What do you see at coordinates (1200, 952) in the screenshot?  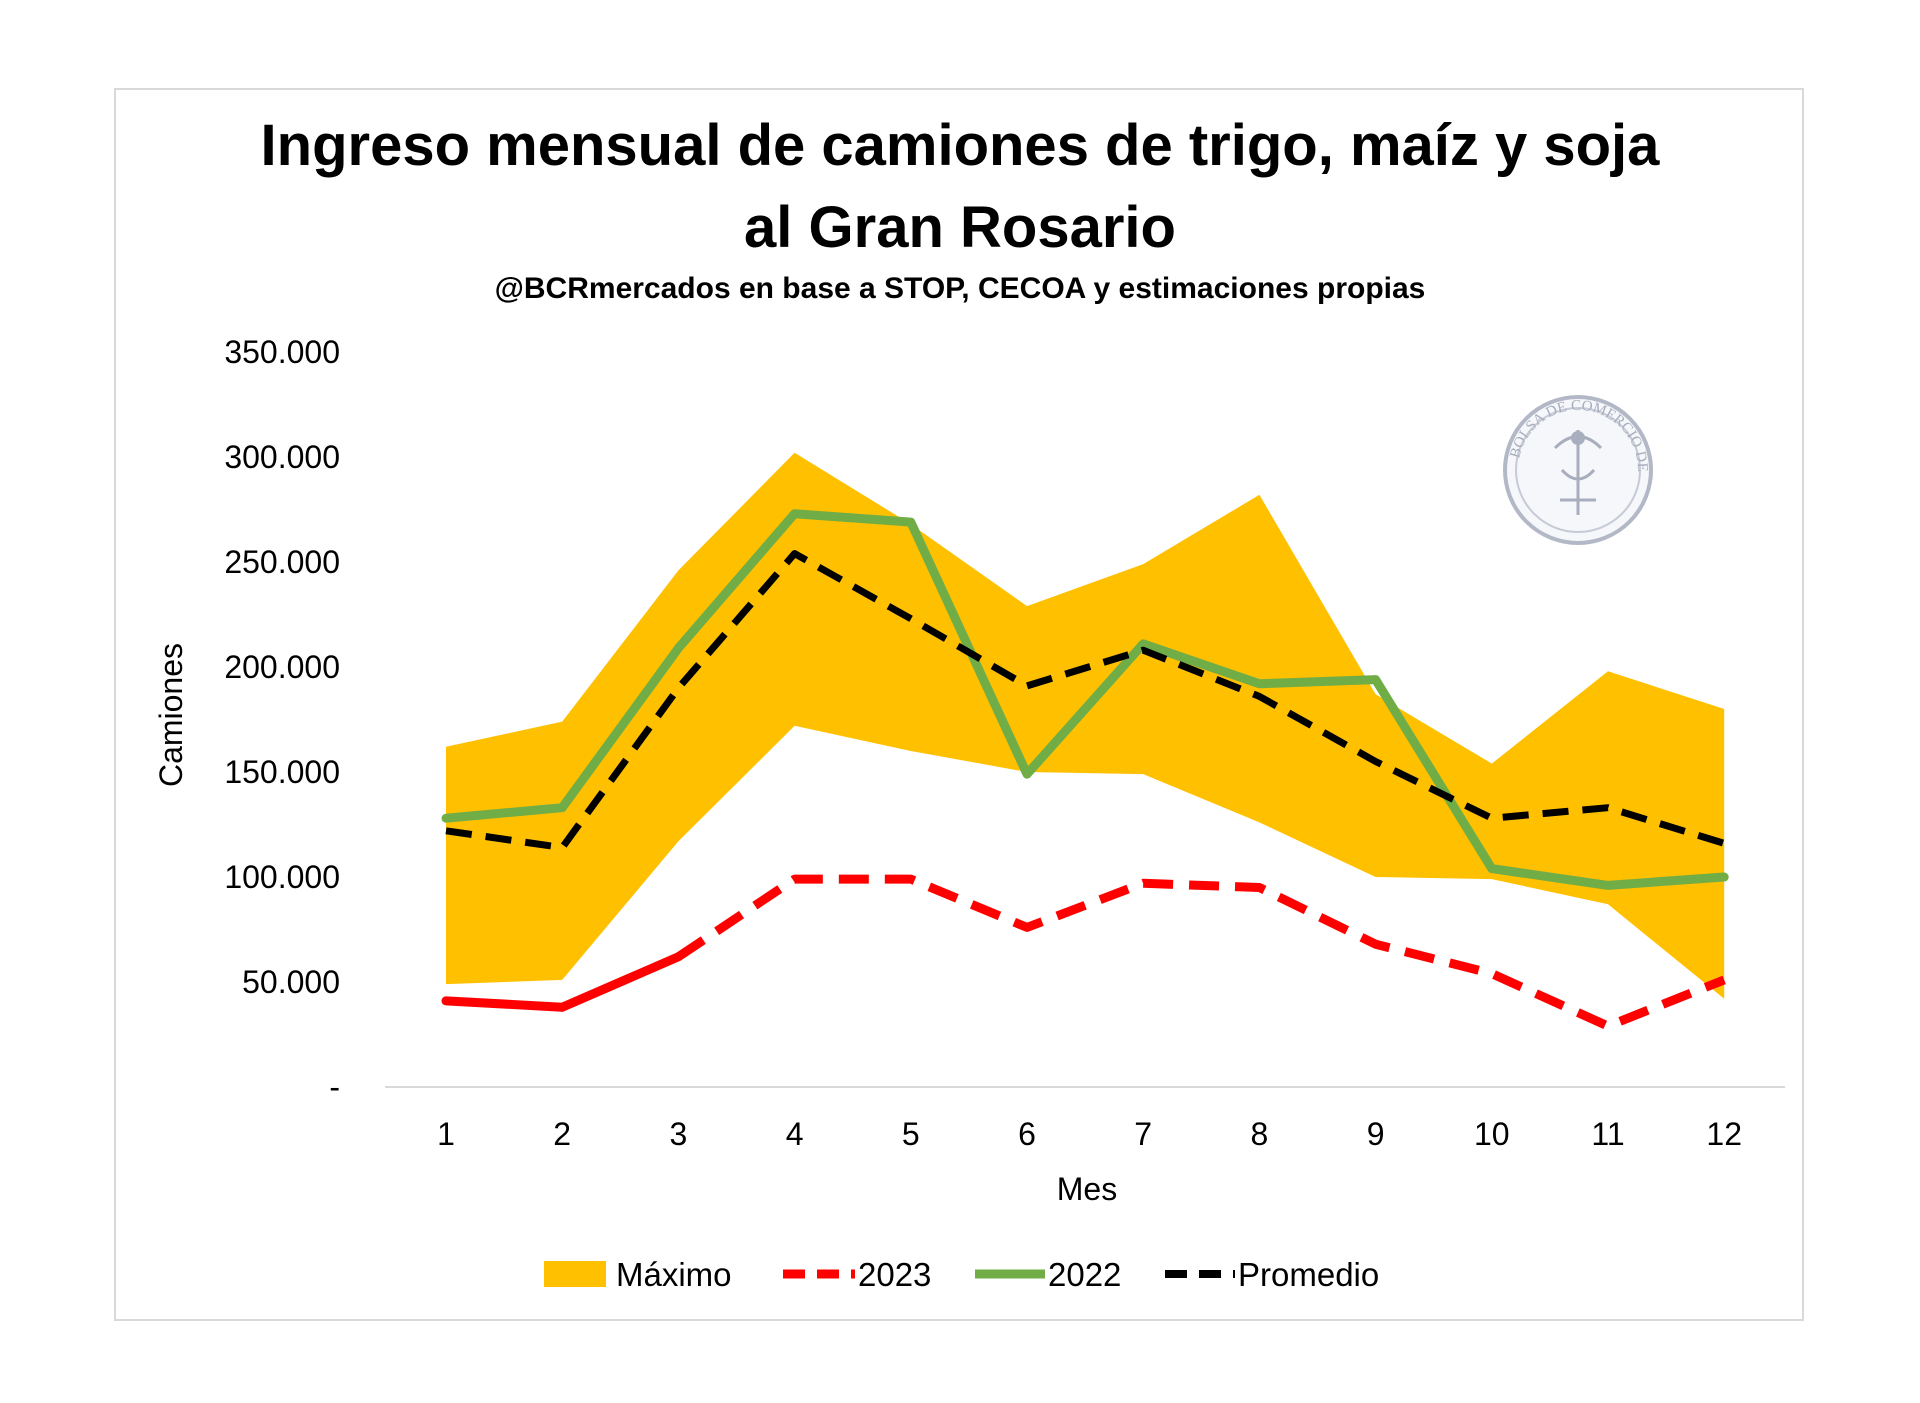 I see `series-2023-line-dashed` at bounding box center [1200, 952].